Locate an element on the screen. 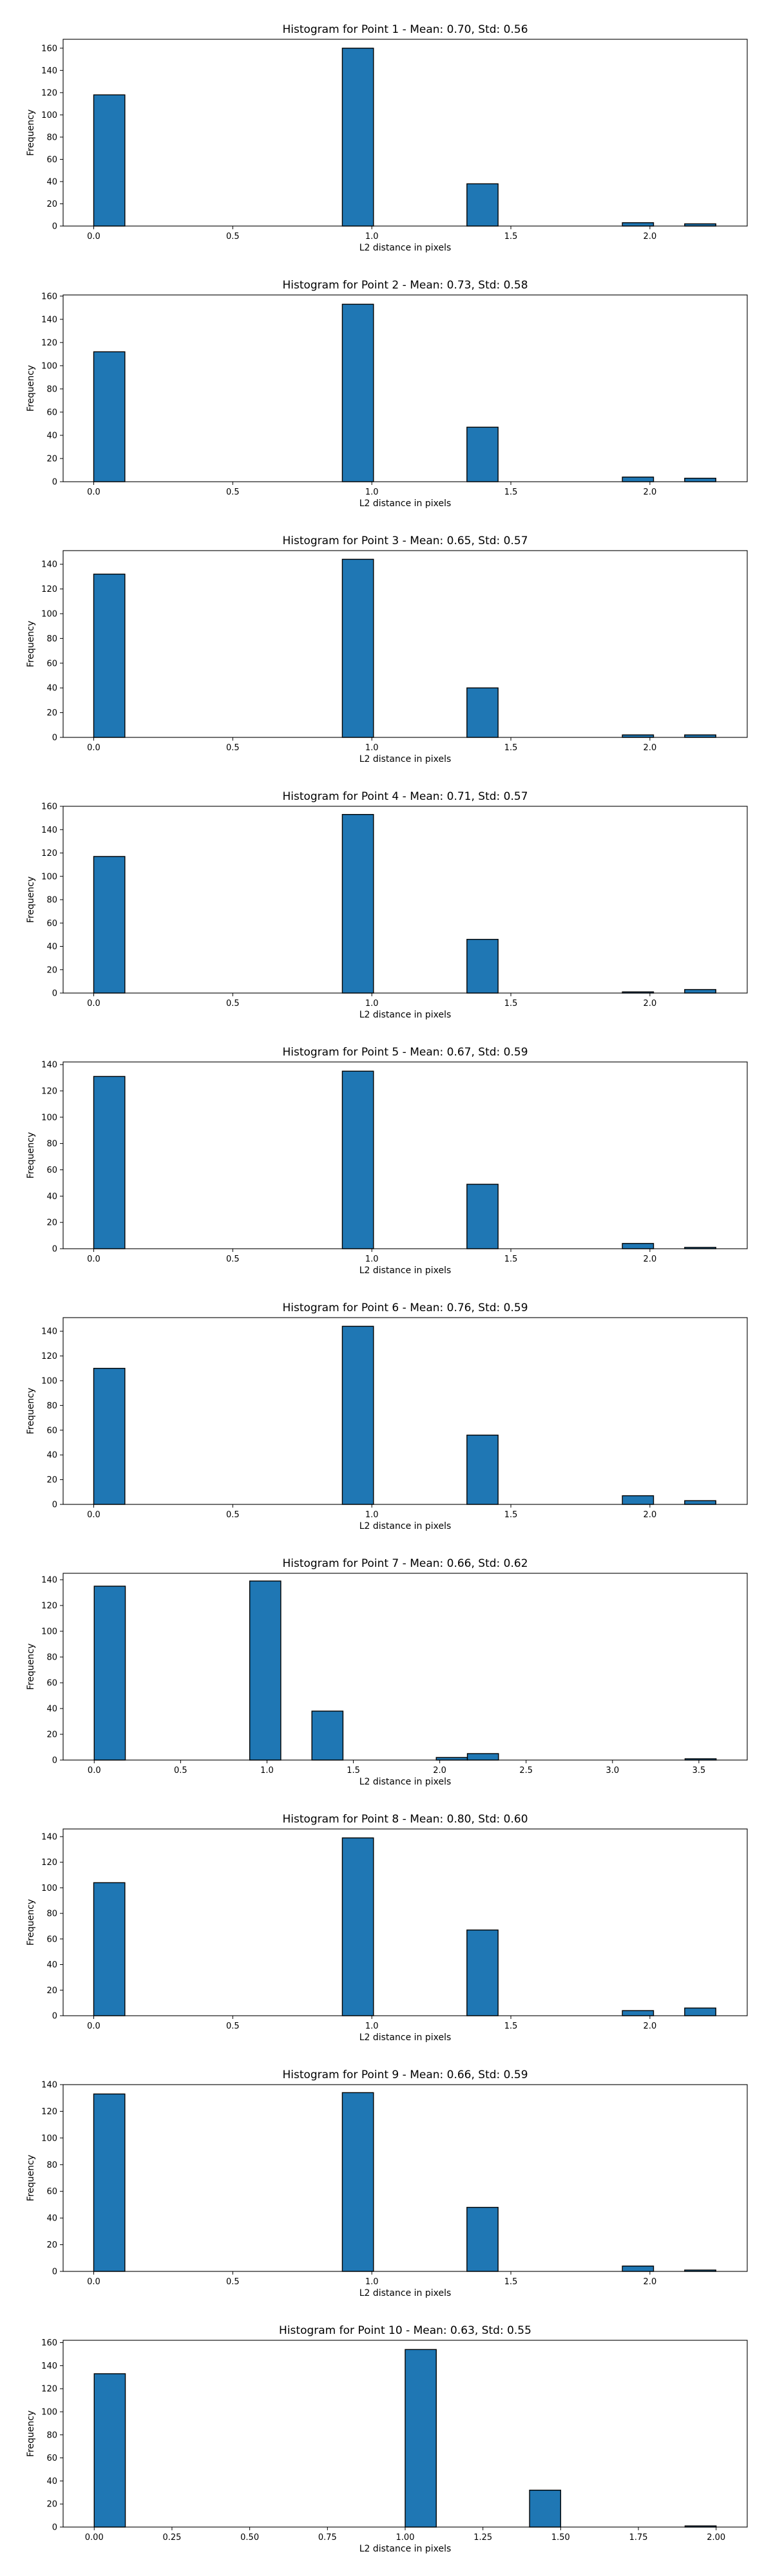 The height and width of the screenshot is (2576, 773). histogram-5-ytick-label-1: 0 is located at coordinates (54, 1250).